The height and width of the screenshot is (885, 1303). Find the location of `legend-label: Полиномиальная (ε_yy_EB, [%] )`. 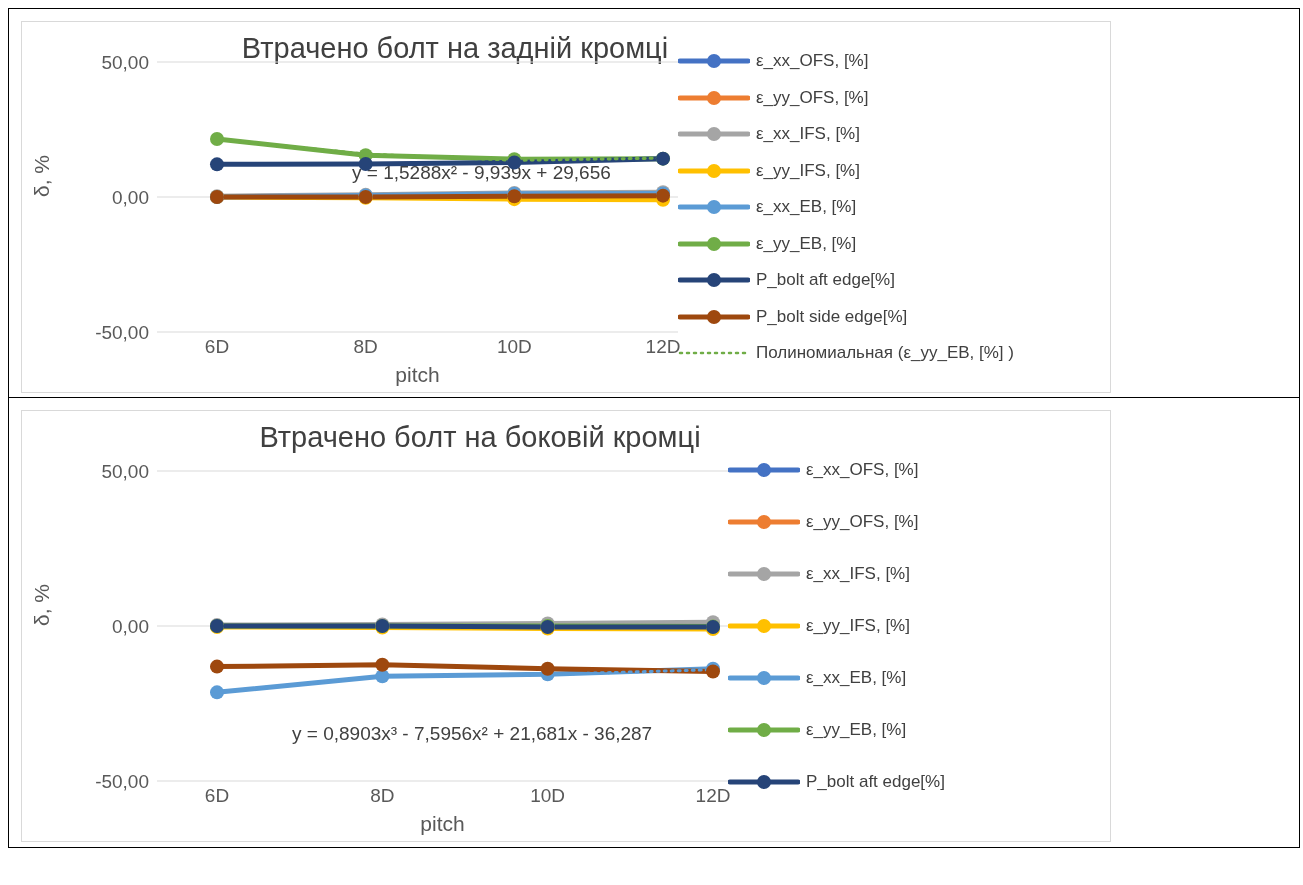

legend-label: Полиномиальная (ε_yy_EB, [%] ) is located at coordinates (885, 353).